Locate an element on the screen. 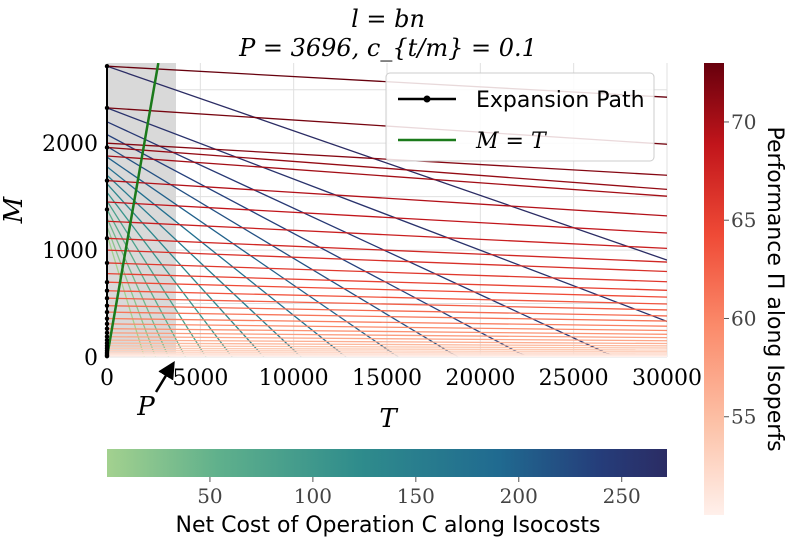 The height and width of the screenshot is (545, 789). perf-colorbar is located at coordinates (714, 289).